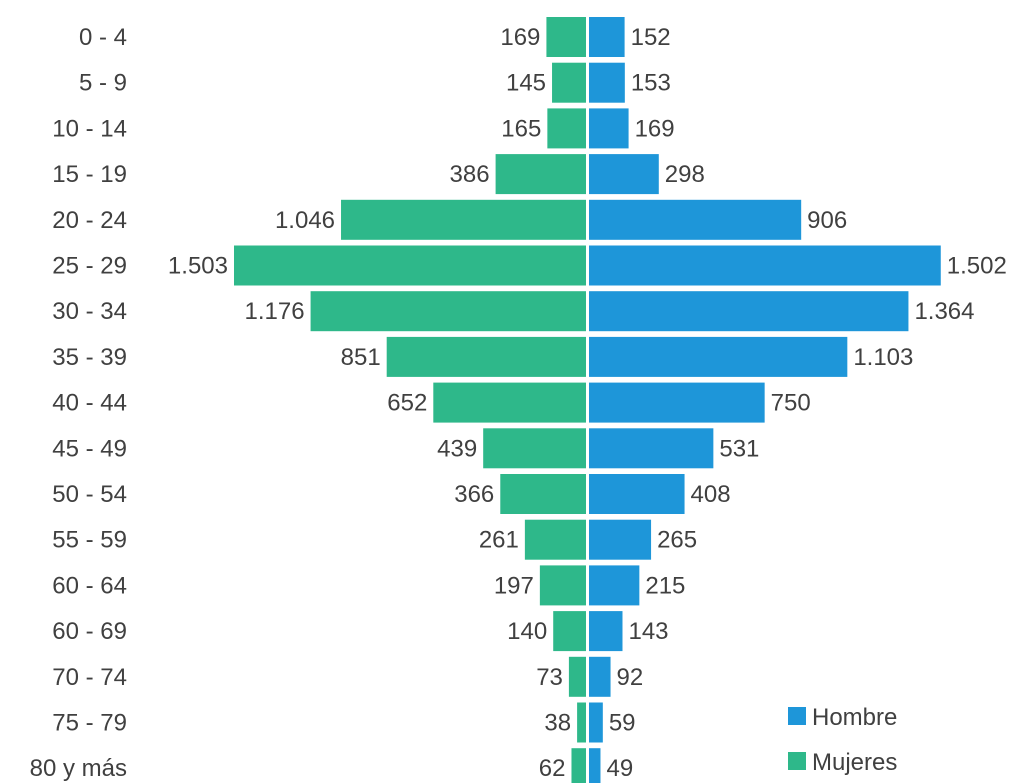 This screenshot has height=783, width=1011. Describe the element at coordinates (103, 83) in the screenshot. I see `category-label: 5 - 9` at that location.